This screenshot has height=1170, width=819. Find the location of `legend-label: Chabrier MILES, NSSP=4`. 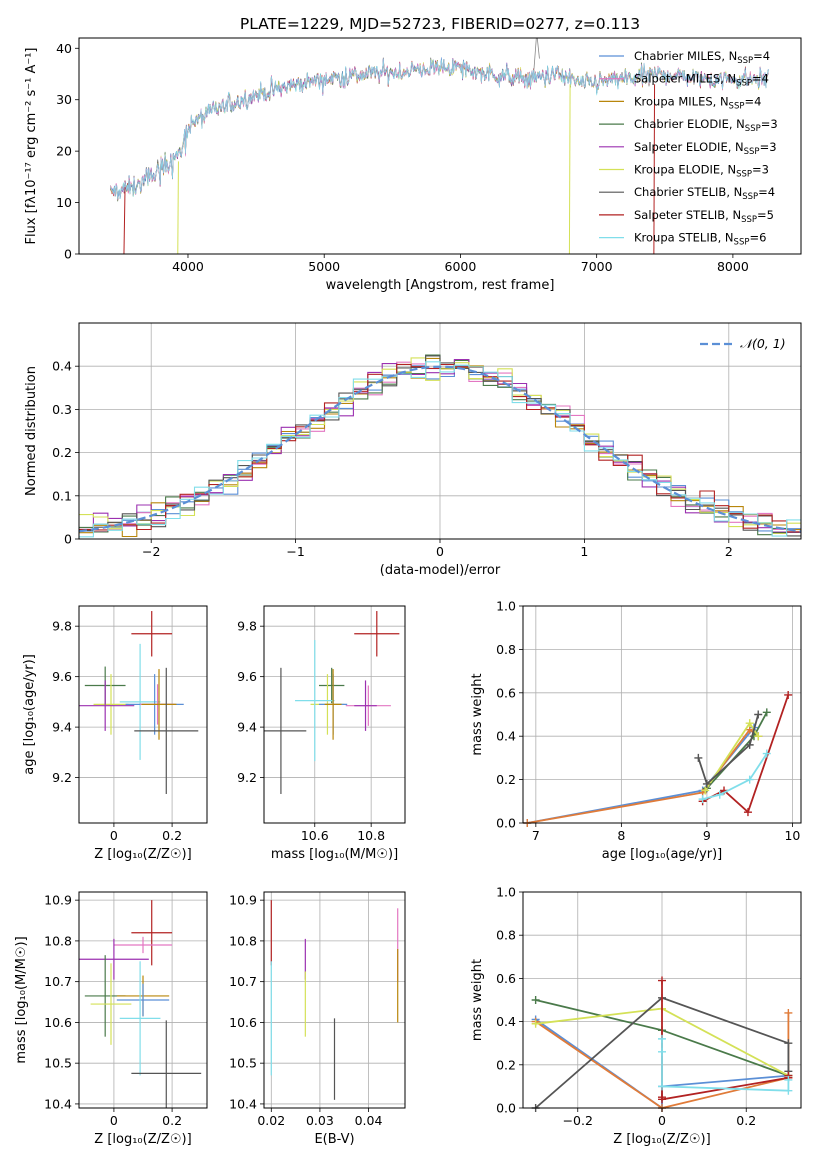

legend-label: Chabrier MILES, NSSP=4 is located at coordinates (702, 57).